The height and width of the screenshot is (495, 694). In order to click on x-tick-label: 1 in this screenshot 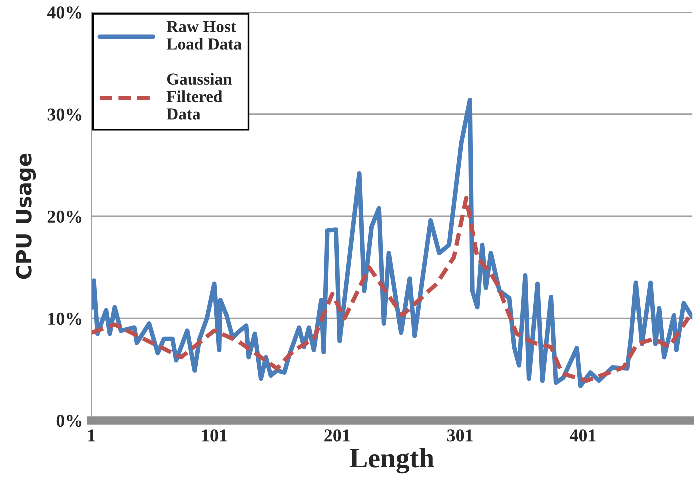, I will do `click(92, 436)`.